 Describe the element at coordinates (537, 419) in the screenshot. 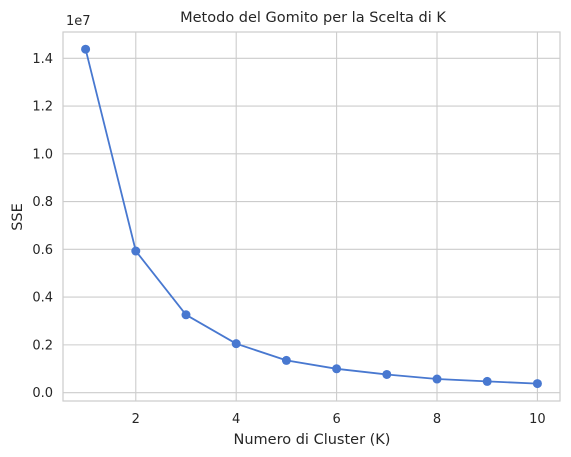

I see `x-tick-label: 10` at that location.